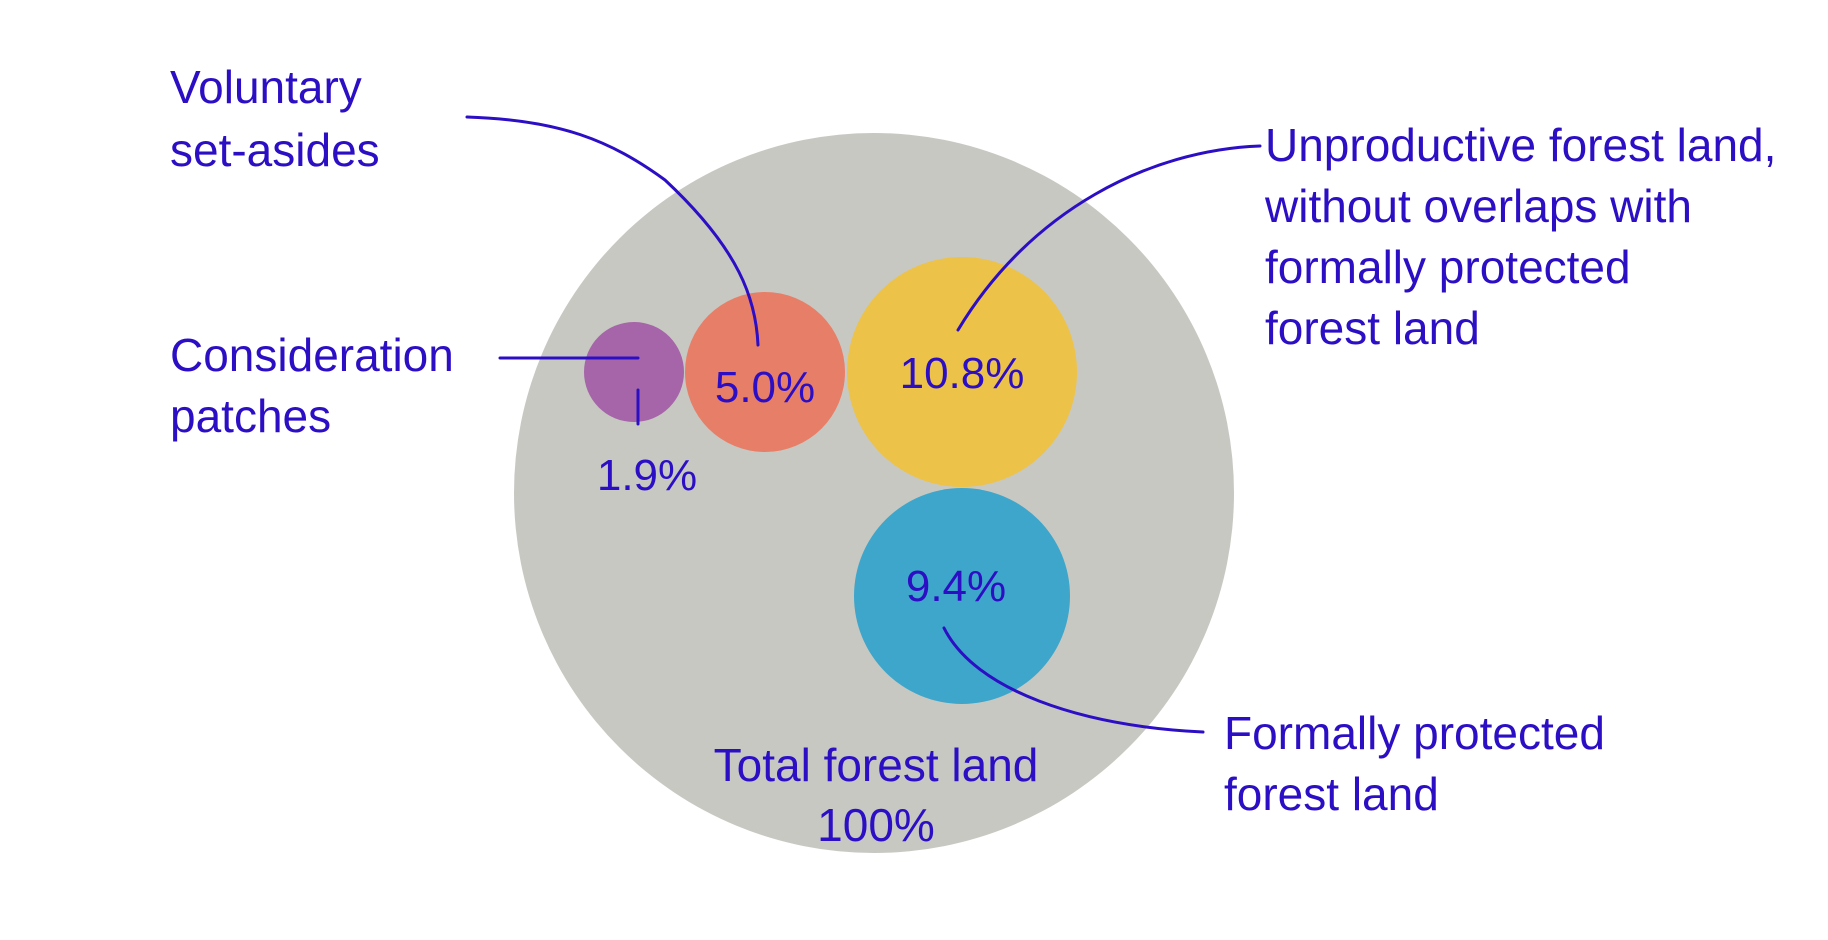  What do you see at coordinates (275, 150) in the screenshot?
I see `voluntary-name-line-2: set-asides` at bounding box center [275, 150].